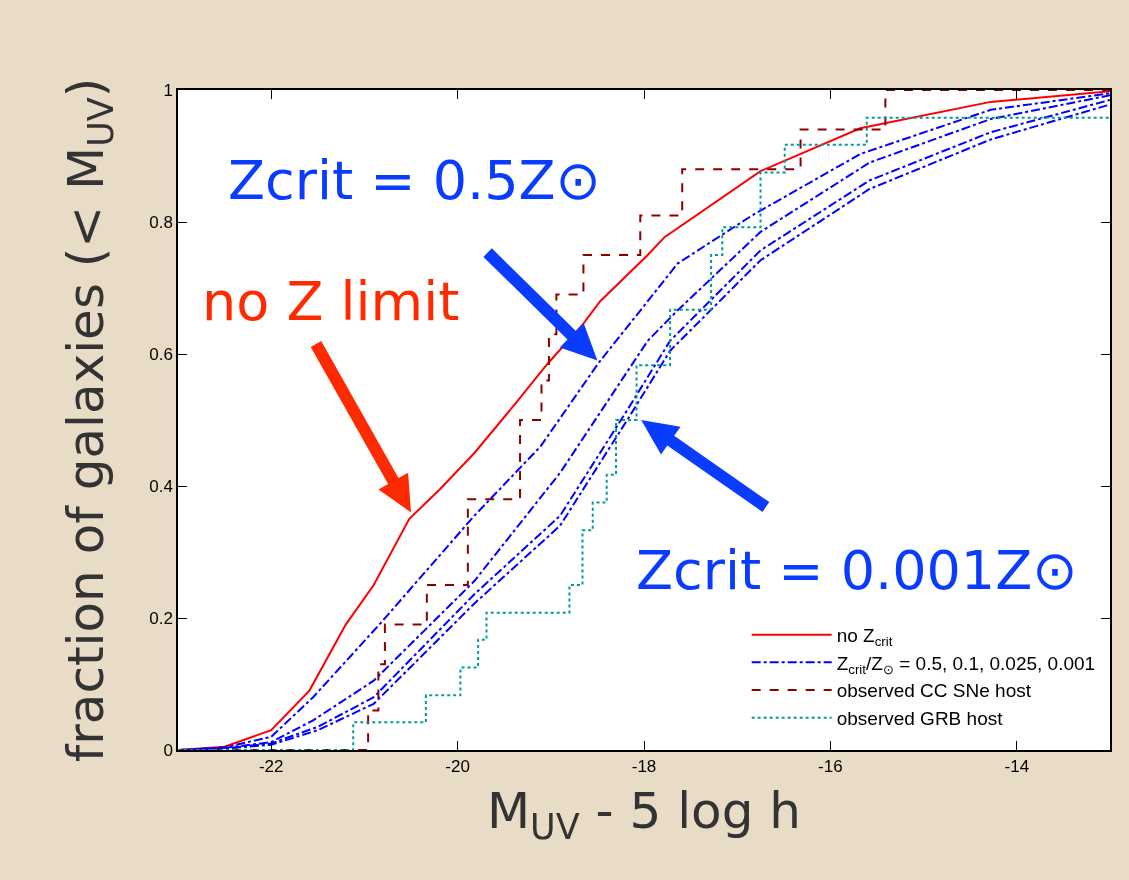 This screenshot has height=880, width=1129. I want to click on annotation: no Z limit, so click(331, 301).